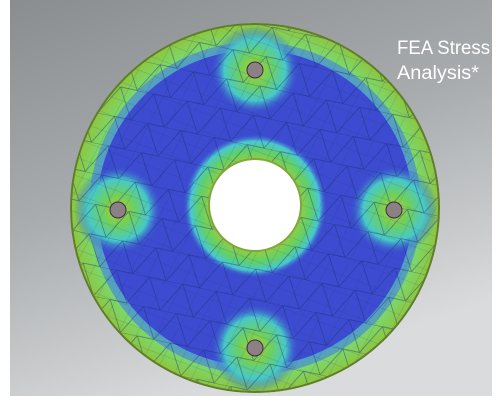 This screenshot has height=407, width=499. What do you see at coordinates (255, 205) in the screenshot?
I see `center-hole` at bounding box center [255, 205].